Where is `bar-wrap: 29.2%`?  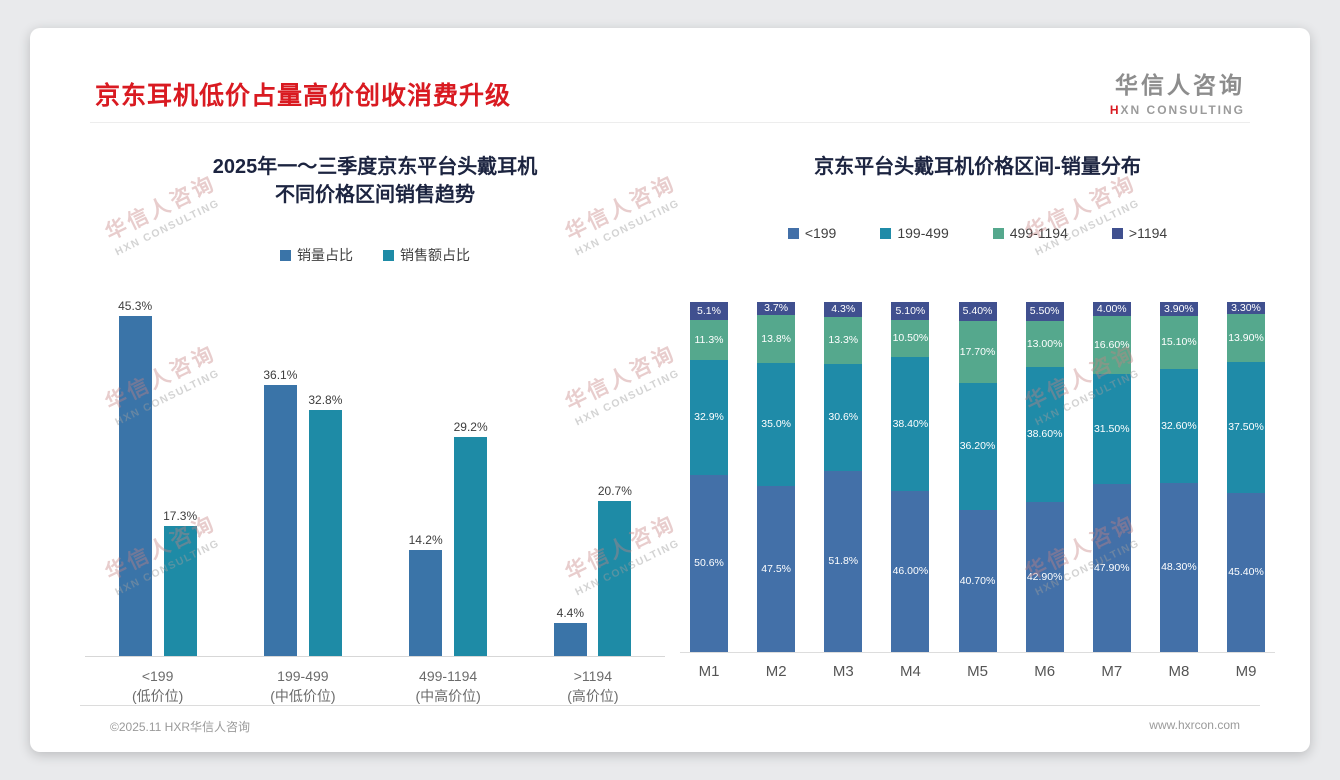 bar-wrap: 29.2% is located at coordinates (471, 538).